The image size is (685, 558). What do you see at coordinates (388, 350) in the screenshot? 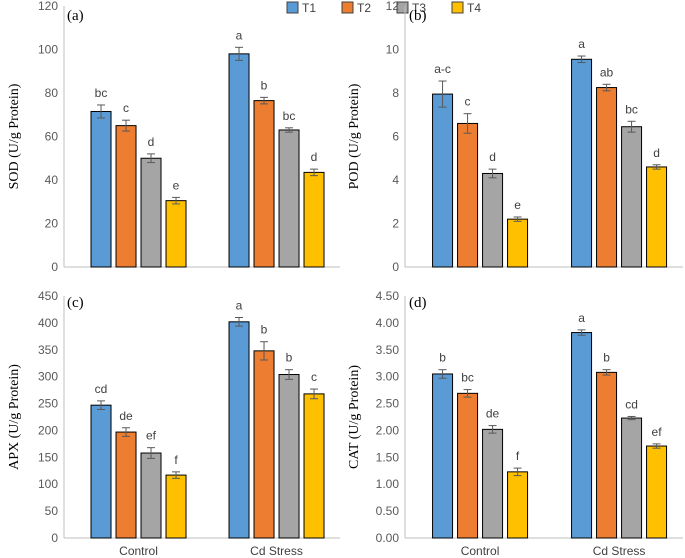
I see `y-tick-label: 3.50` at bounding box center [388, 350].